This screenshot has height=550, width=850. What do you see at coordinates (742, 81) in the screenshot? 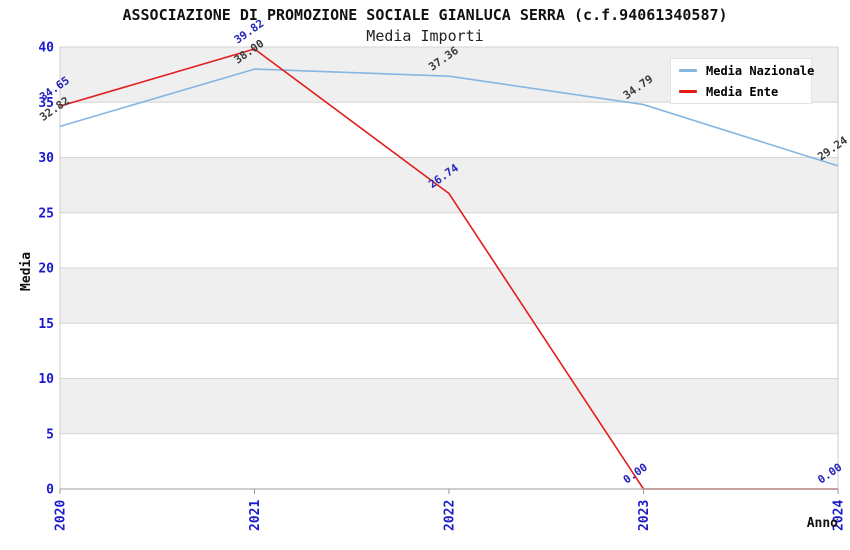
I see `chart-legend: Media Nazionale Media Ente` at bounding box center [742, 81].